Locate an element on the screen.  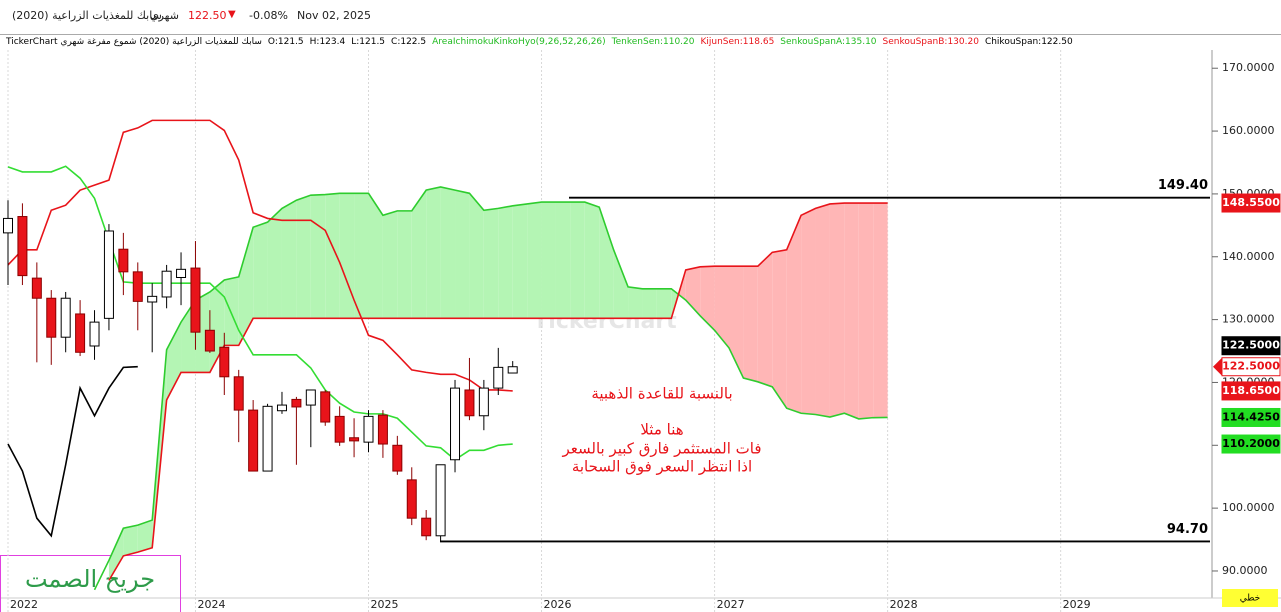
x-tick-label: 2022 is located at coordinates (24, 604).